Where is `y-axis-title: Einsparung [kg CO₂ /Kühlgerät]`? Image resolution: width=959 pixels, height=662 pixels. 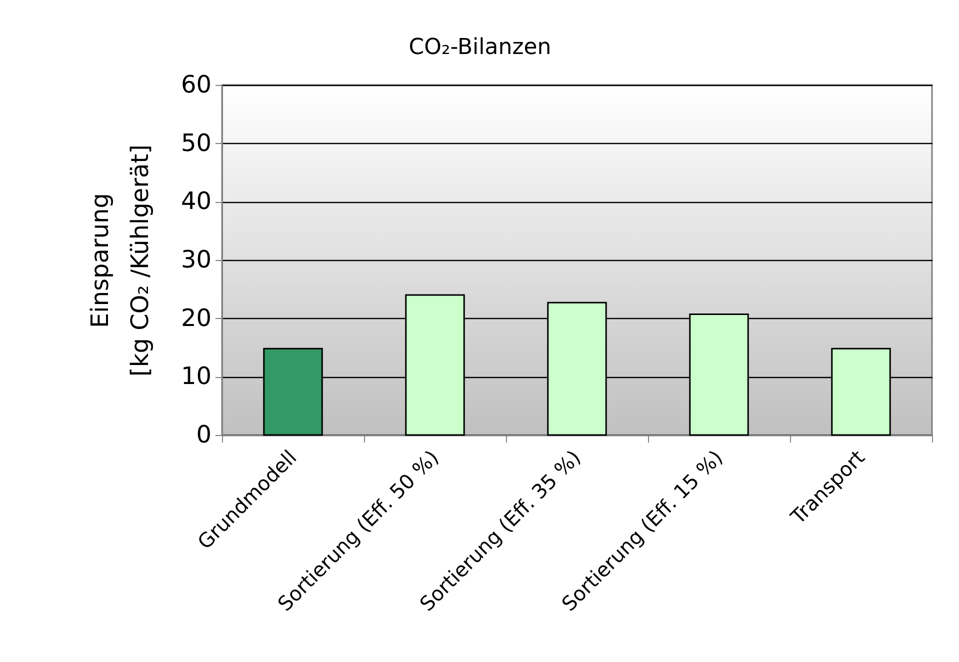
y-axis-title: Einsparung [kg CO₂ /Kühlgerät] is located at coordinates (120, 260).